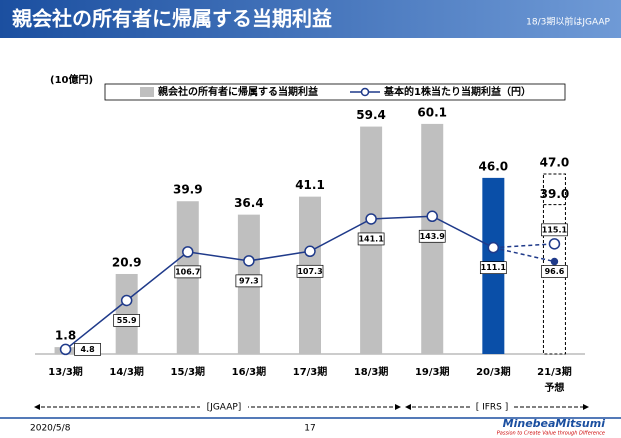 This screenshot has height=438, width=621. I want to click on x-tick-label: 14/3期, so click(126, 371).